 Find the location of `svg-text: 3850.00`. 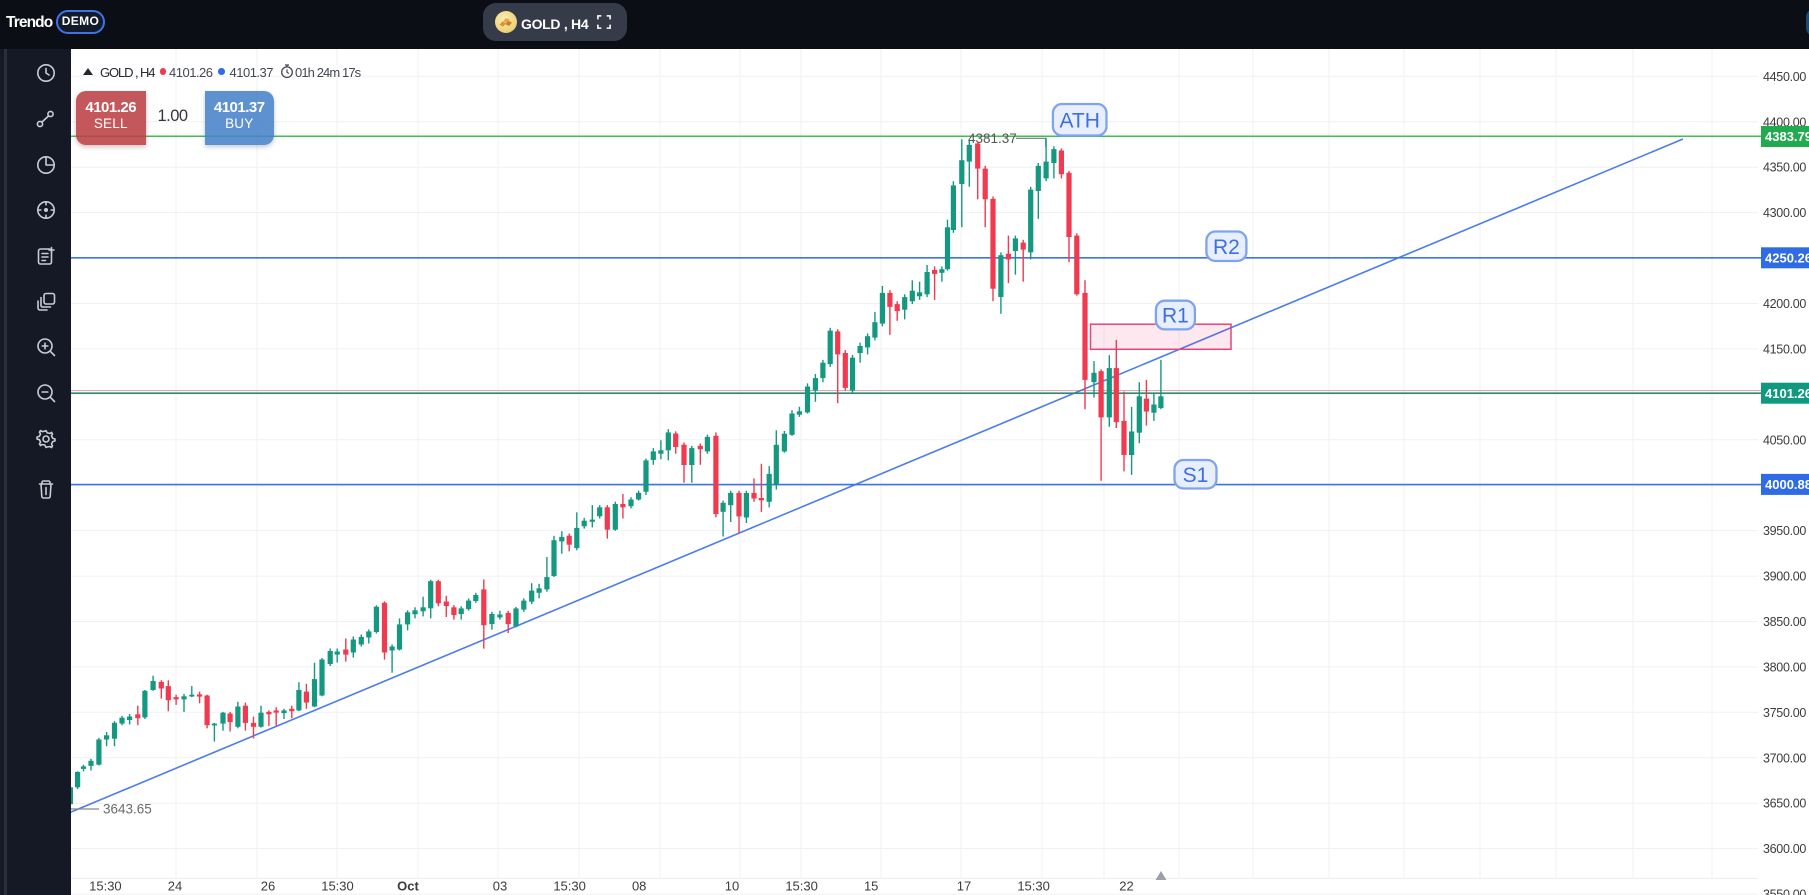

svg-text: 3850.00 is located at coordinates (1784, 622).